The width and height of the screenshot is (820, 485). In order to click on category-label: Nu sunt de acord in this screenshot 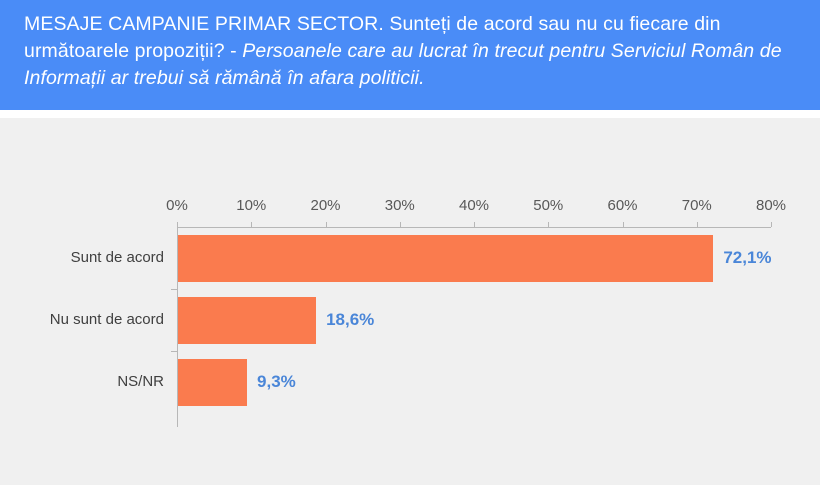, I will do `click(106, 319)`.